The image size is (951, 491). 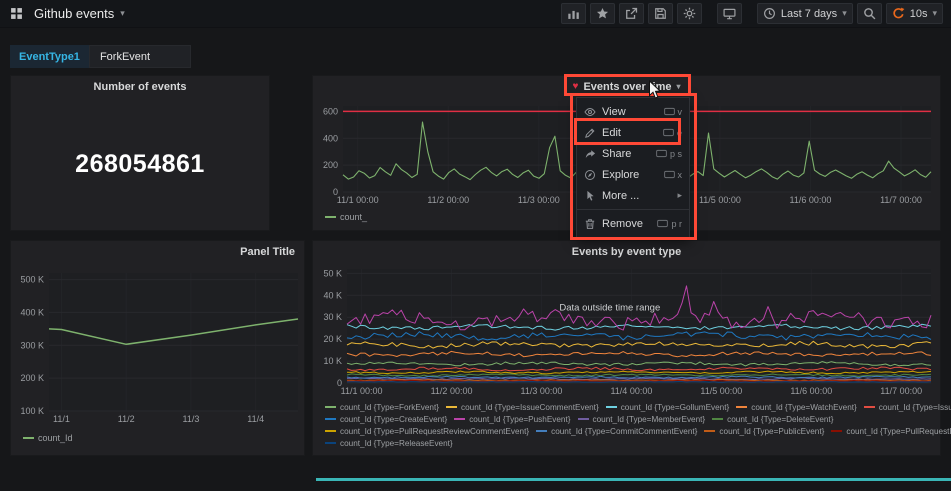 What do you see at coordinates (522, 407) in the screenshot?
I see `legend-item: count_Id {Type=IssueCommentEvent}` at bounding box center [522, 407].